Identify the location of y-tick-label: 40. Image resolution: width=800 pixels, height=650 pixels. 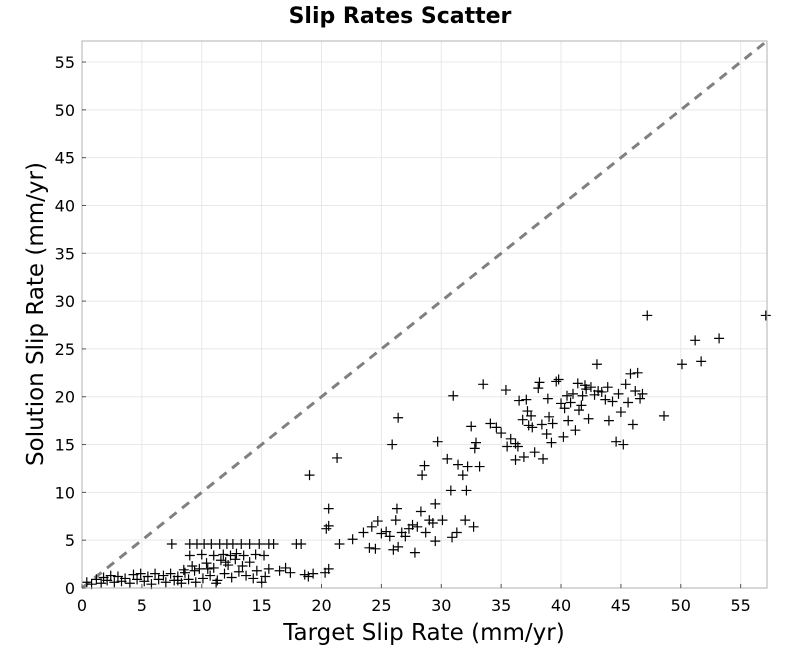
(65, 205).